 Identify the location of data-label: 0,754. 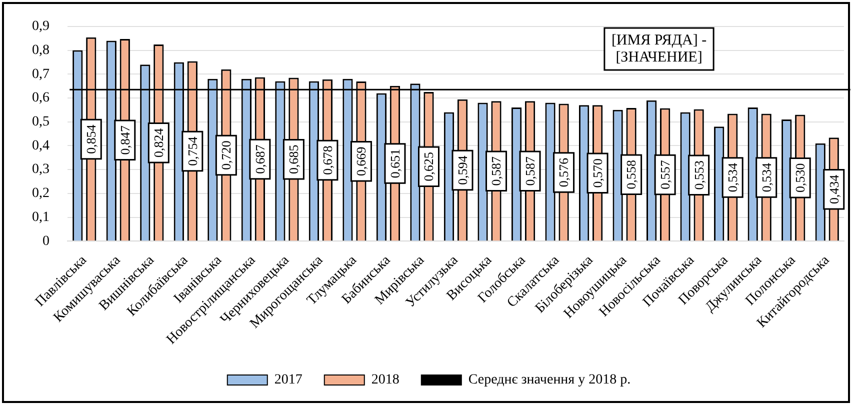
(192, 151).